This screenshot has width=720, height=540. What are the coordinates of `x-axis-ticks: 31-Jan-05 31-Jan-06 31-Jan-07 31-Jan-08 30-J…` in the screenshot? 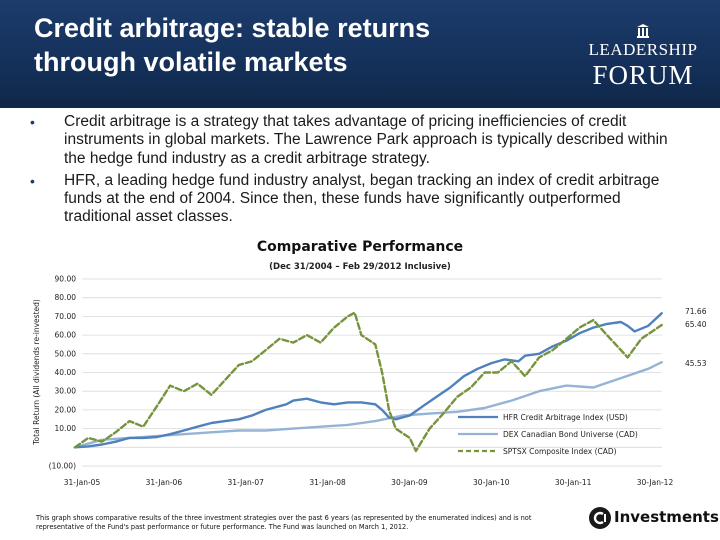 It's located at (369, 482).